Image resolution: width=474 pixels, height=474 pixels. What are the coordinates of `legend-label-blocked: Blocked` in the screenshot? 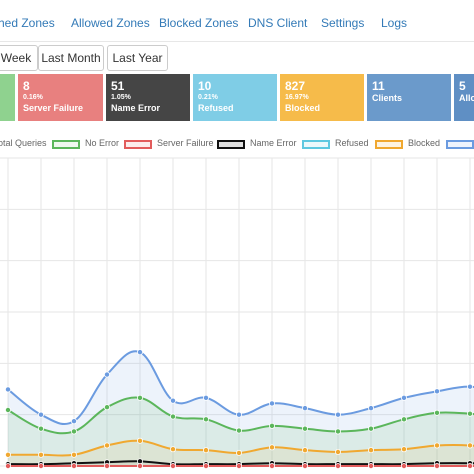 It's located at (424, 143).